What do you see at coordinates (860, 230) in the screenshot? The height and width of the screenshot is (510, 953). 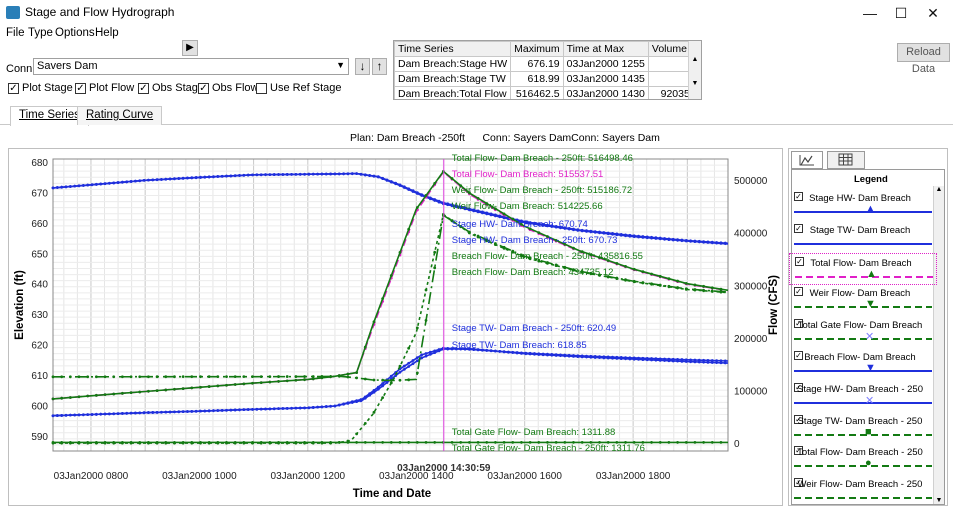 I see `legend-item-label: Stage TW- Dam Breach` at bounding box center [860, 230].